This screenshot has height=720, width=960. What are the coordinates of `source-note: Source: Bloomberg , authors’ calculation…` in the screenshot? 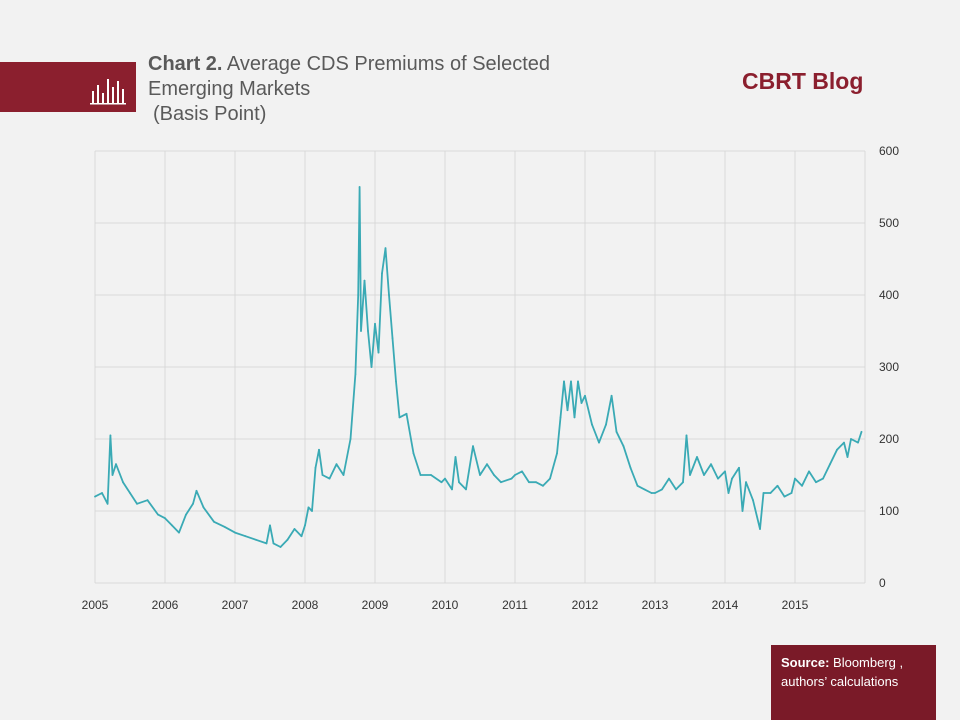 It's located at (853, 682).